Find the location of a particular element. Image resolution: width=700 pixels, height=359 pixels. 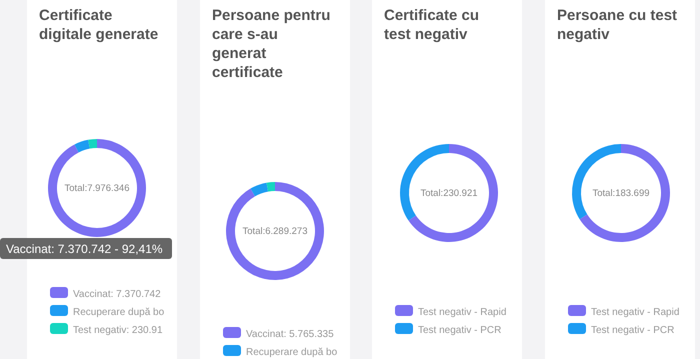

text: Total:183.699 is located at coordinates (621, 193).